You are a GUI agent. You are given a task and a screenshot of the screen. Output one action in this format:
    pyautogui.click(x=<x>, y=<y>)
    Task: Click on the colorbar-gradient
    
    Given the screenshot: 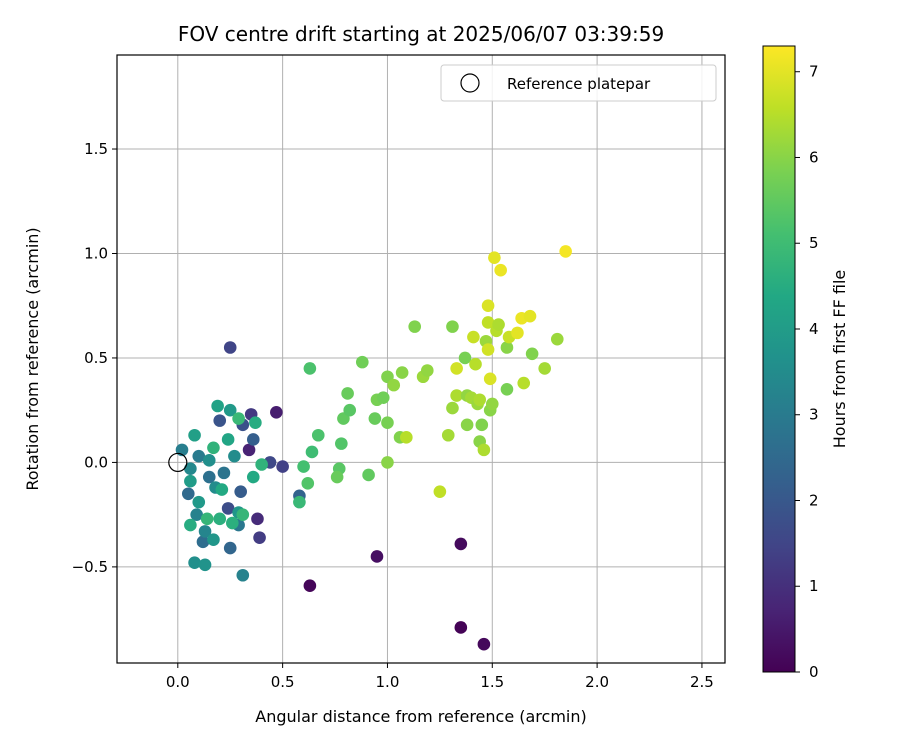 What is the action you would take?
    pyautogui.click(x=779, y=359)
    